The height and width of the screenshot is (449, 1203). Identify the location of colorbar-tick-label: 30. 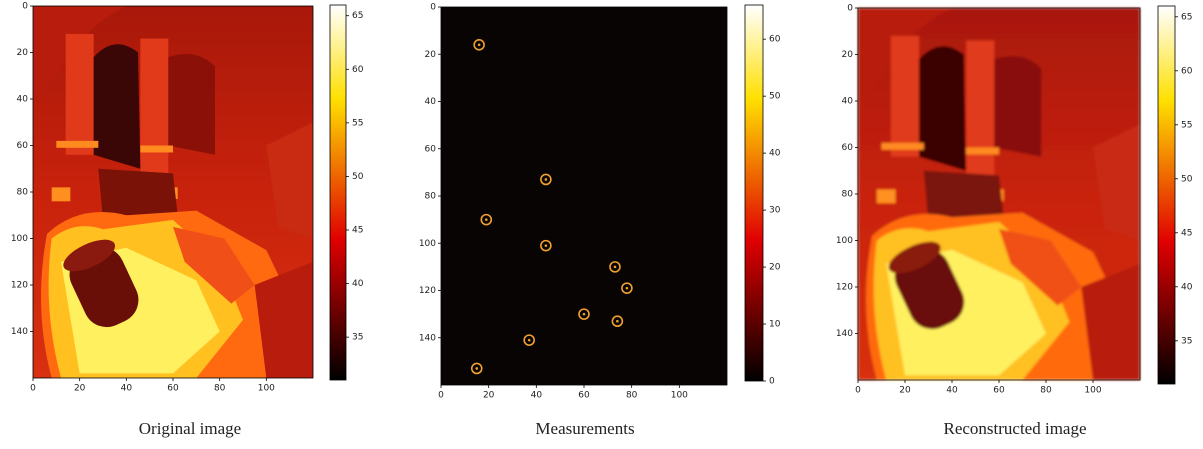
(775, 211).